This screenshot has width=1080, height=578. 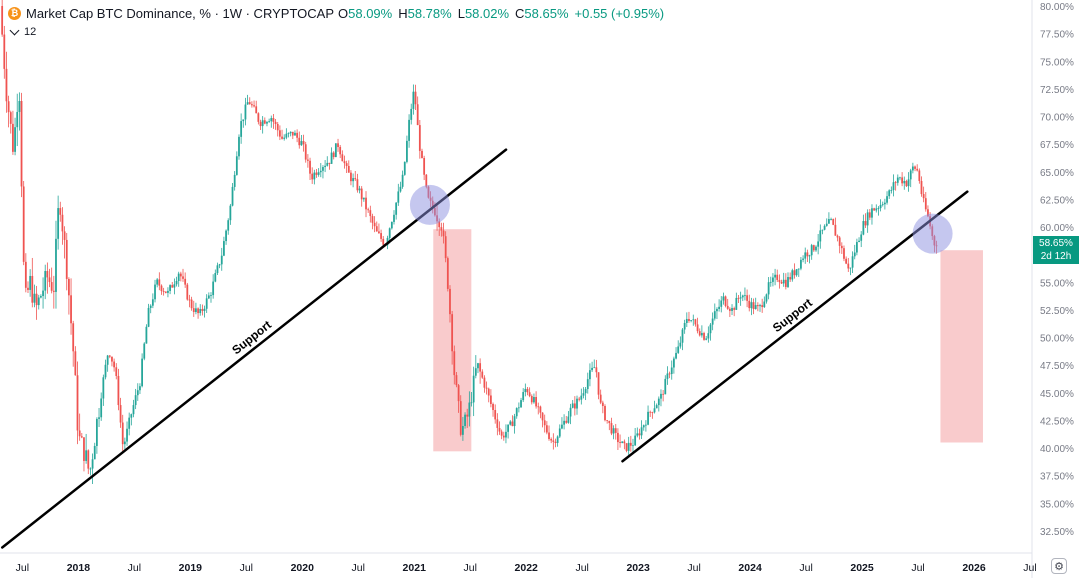 I want to click on settings-icon: ⚙, so click(x=1059, y=566).